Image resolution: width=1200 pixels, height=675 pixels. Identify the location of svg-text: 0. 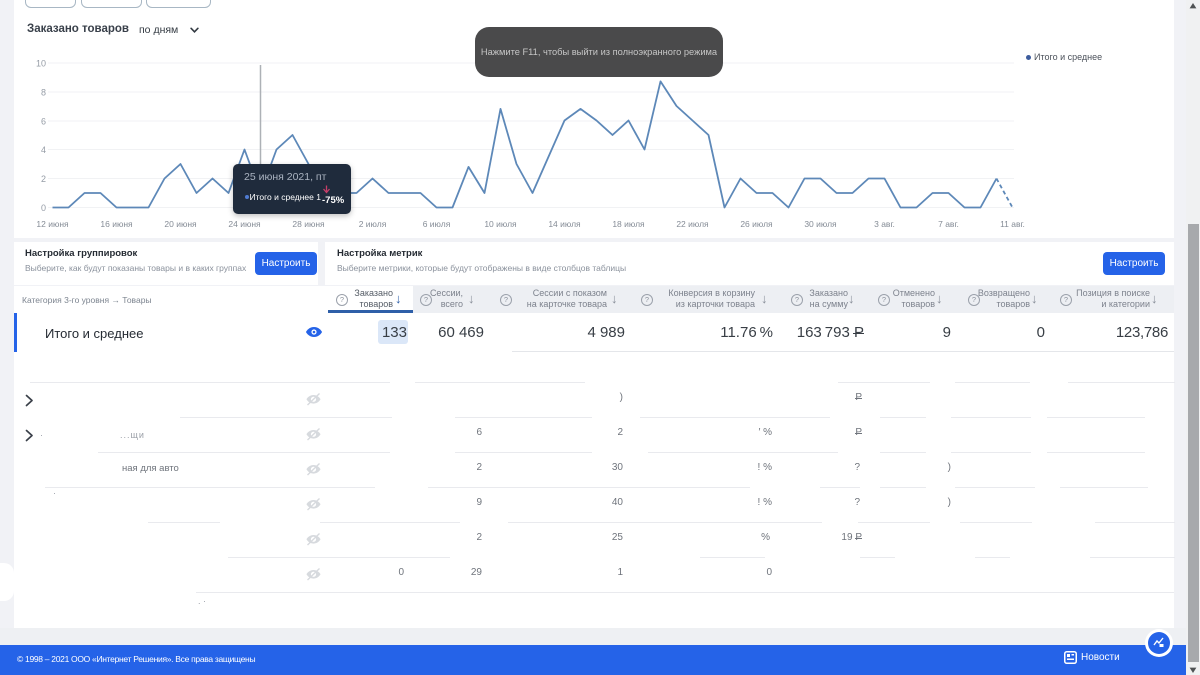
(43, 208).